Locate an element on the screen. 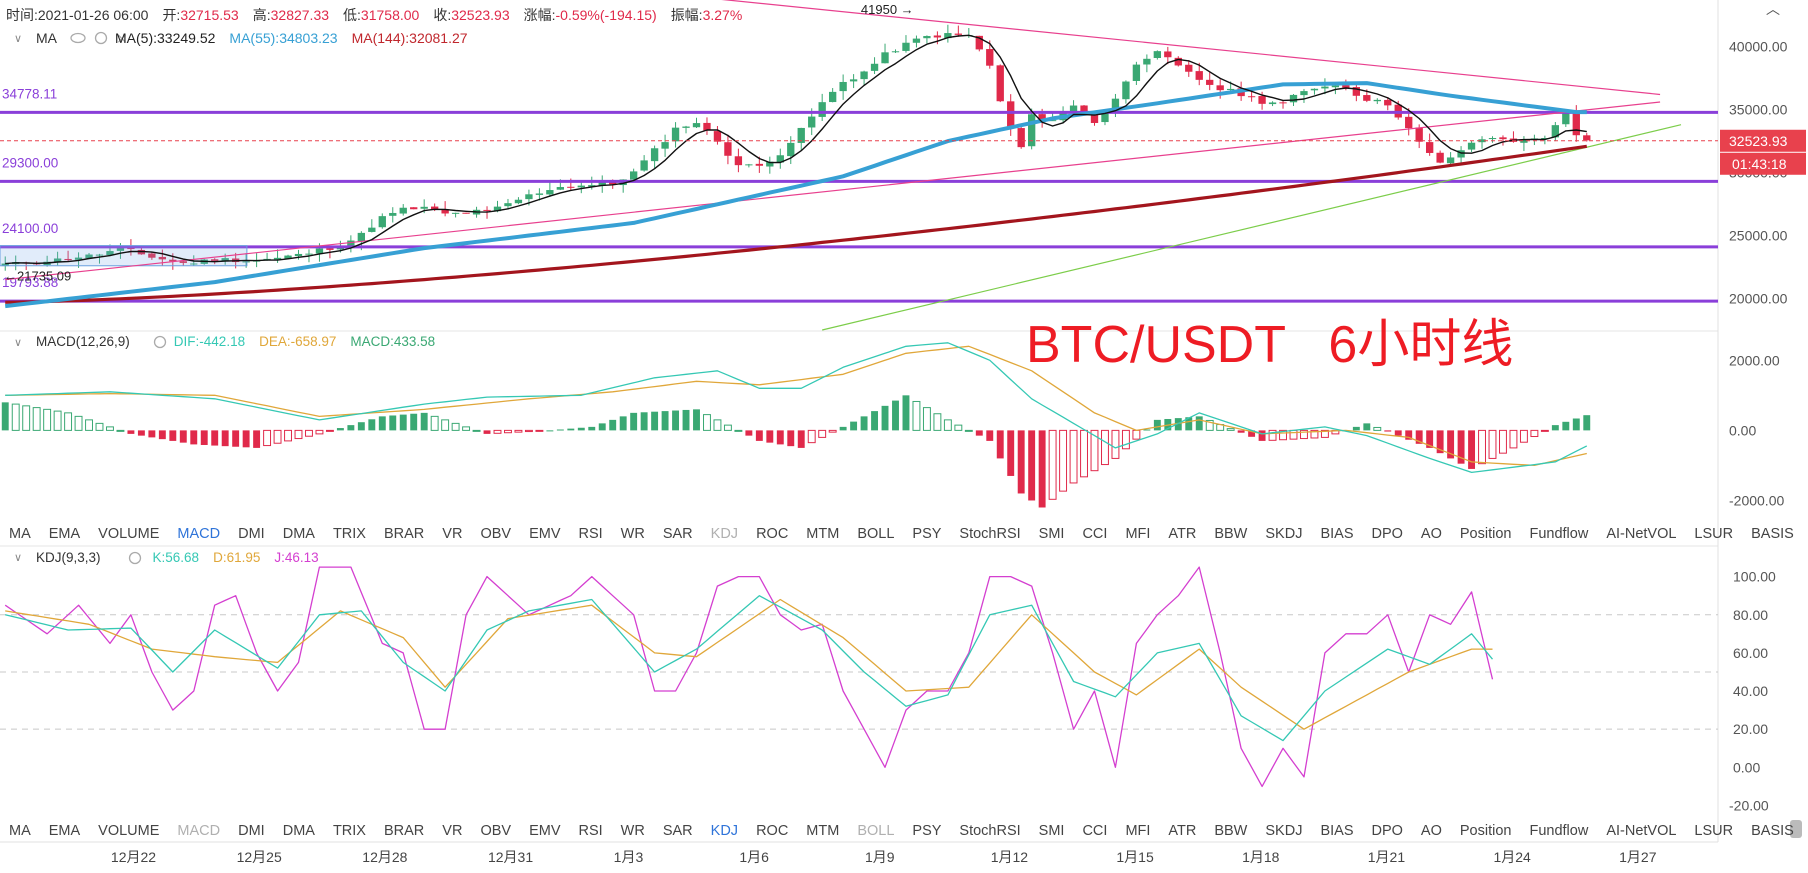 The width and height of the screenshot is (1808, 873). kdj-d-line is located at coordinates (749, 664).